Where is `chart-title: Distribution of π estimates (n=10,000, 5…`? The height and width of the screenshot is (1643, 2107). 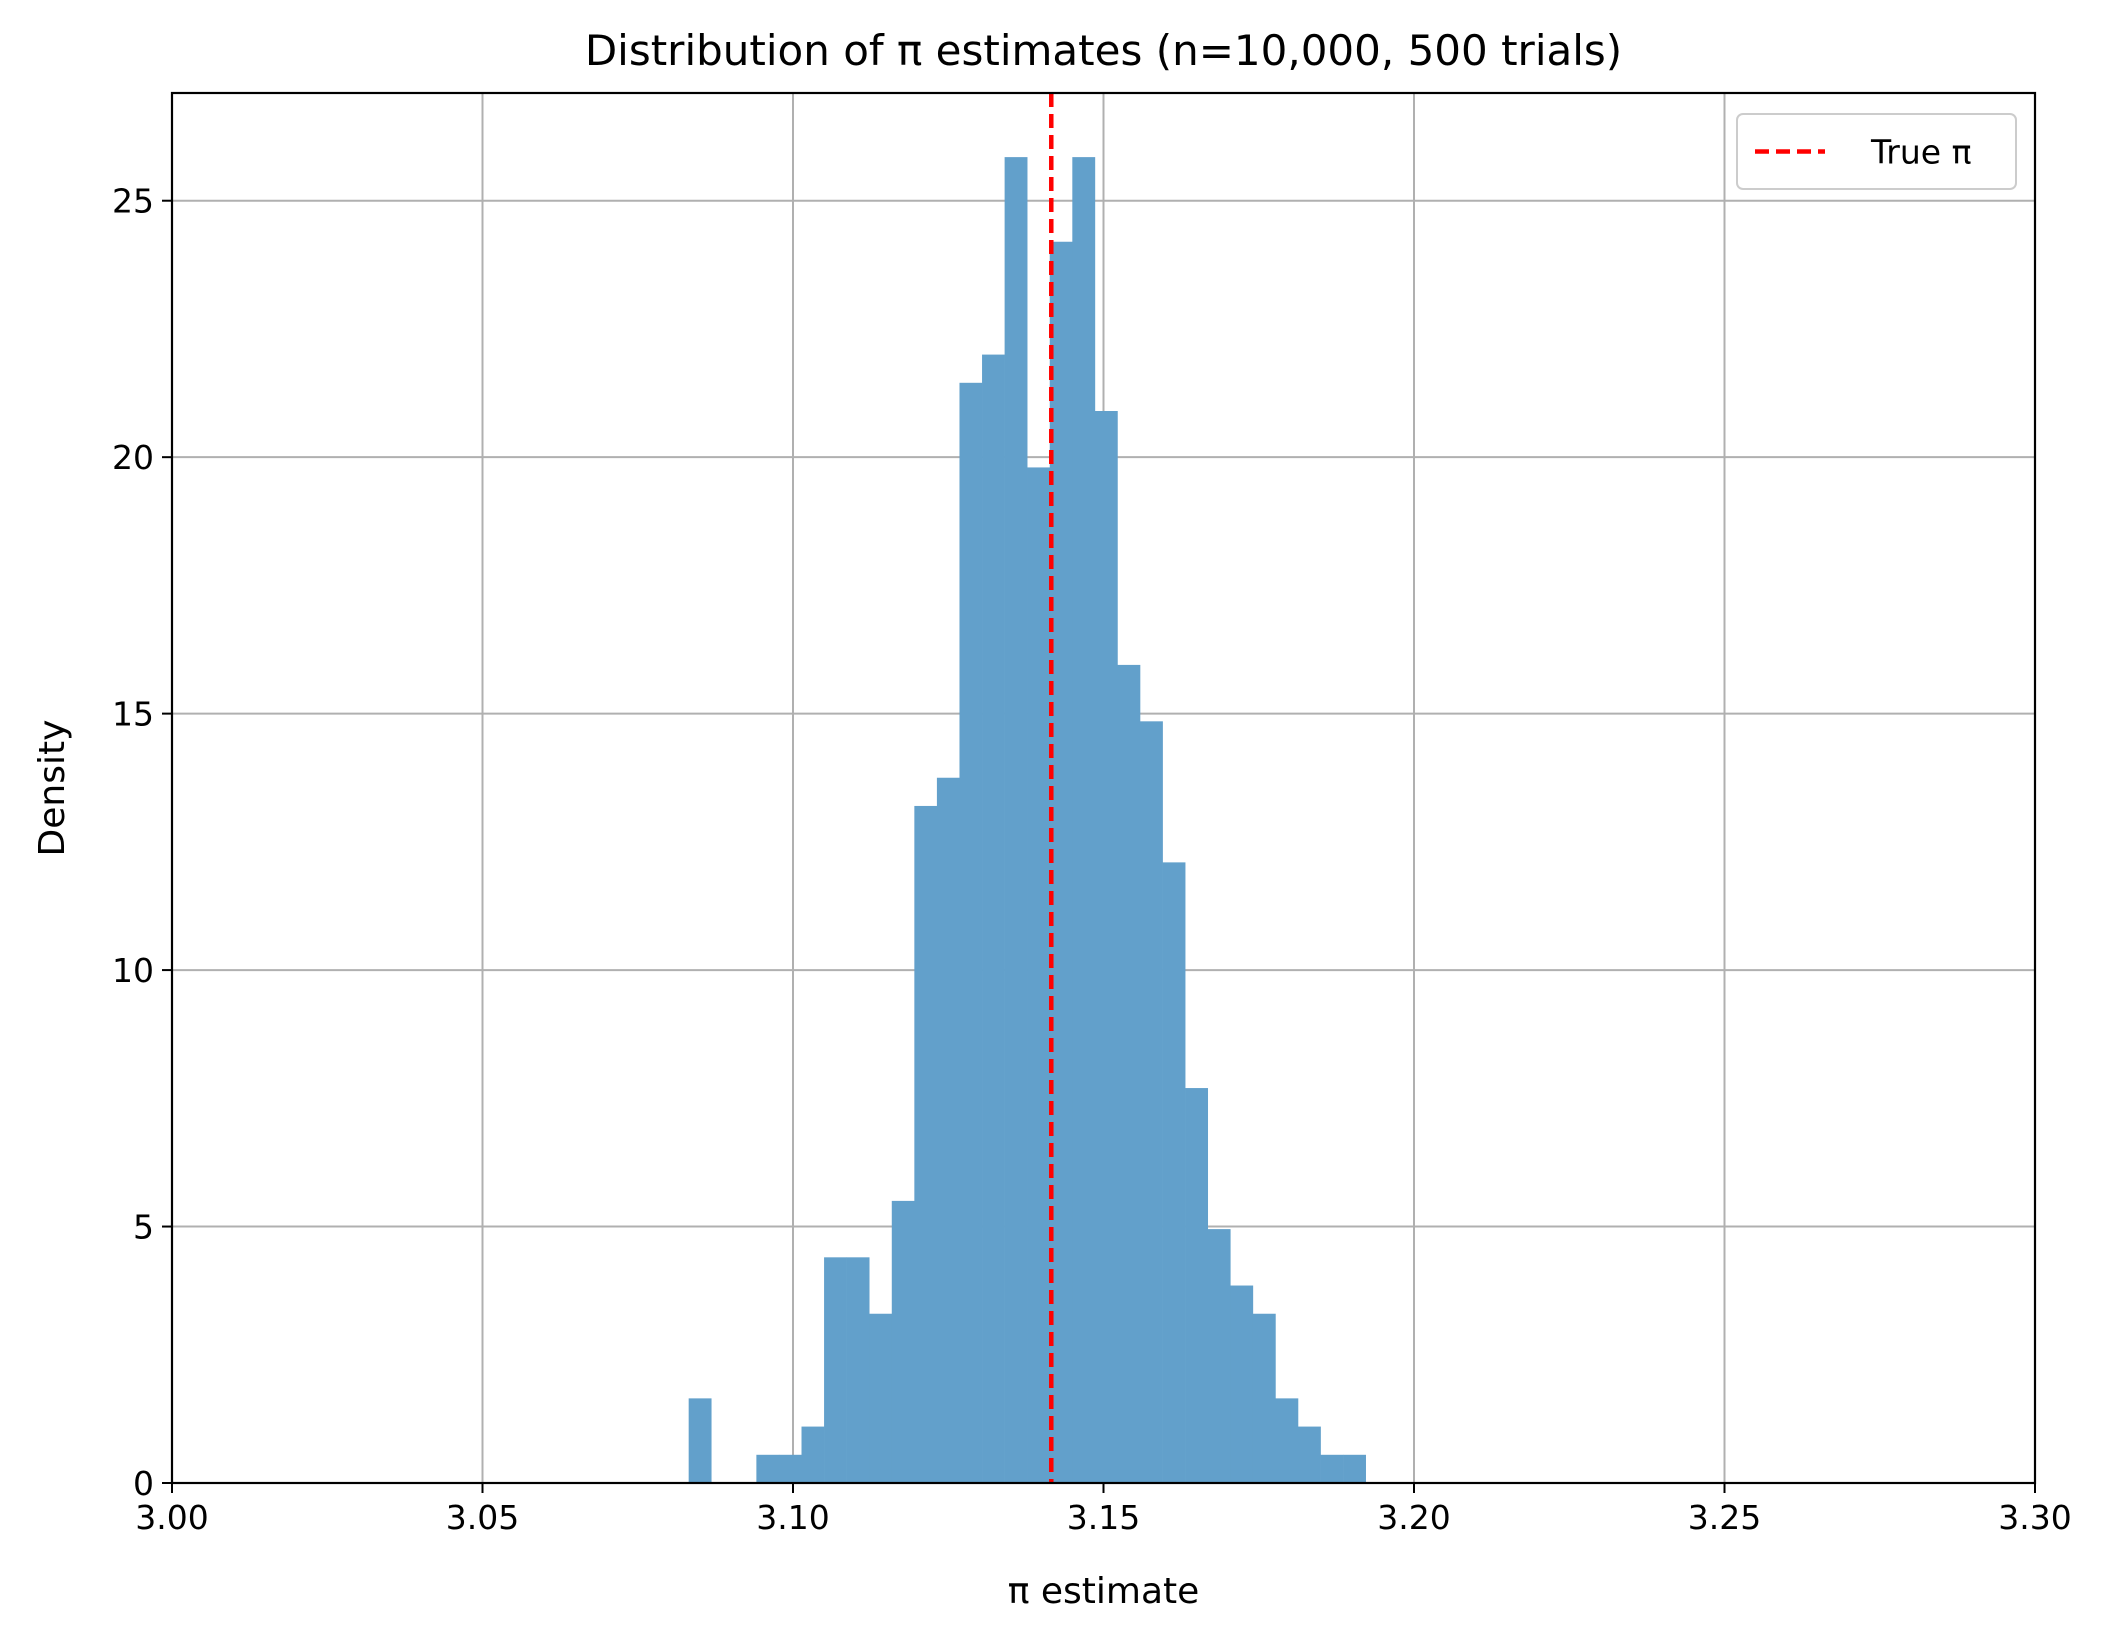
chart-title: Distribution of π estimates (n=10,000, 5… is located at coordinates (1103, 50).